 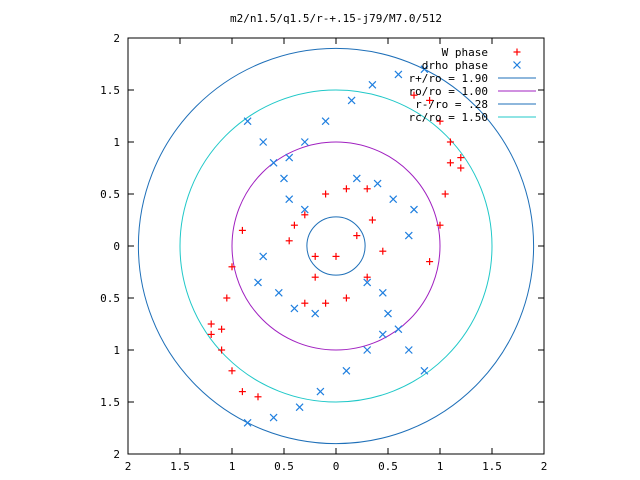 What do you see at coordinates (336, 18) in the screenshot?
I see `chart-title: m2/n1.5/q1.5/r-+.15-j79/M7.0/512` at bounding box center [336, 18].